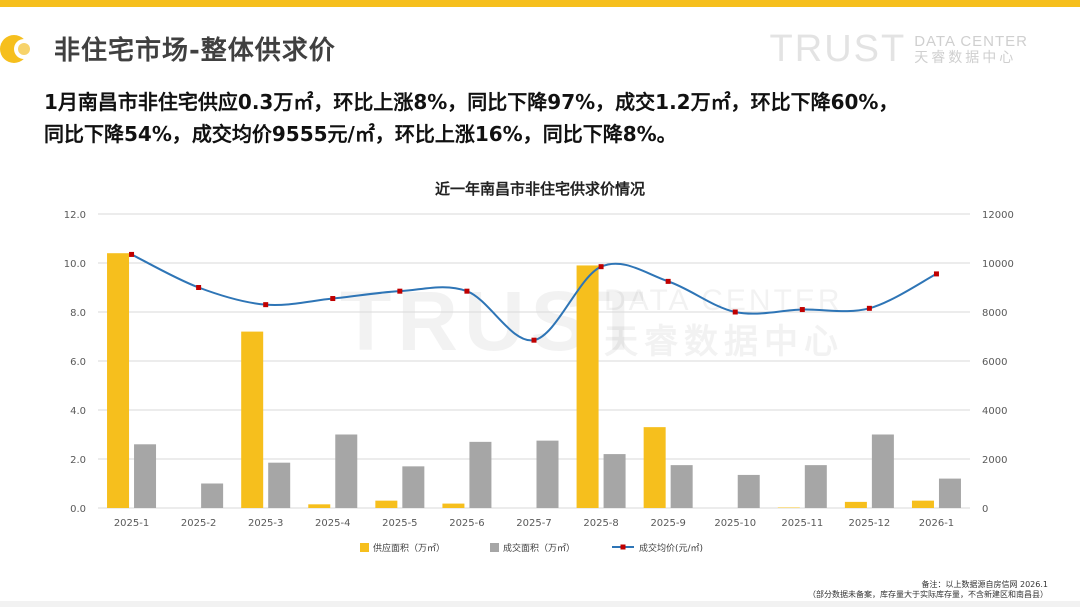  I want to click on brand-english: DATA CENTER, so click(971, 41).